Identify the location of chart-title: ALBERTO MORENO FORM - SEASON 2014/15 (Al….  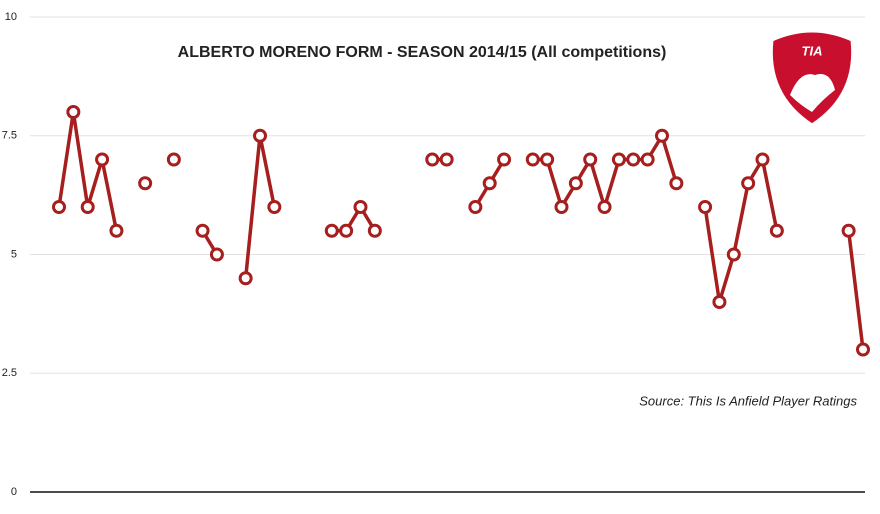
(422, 52).